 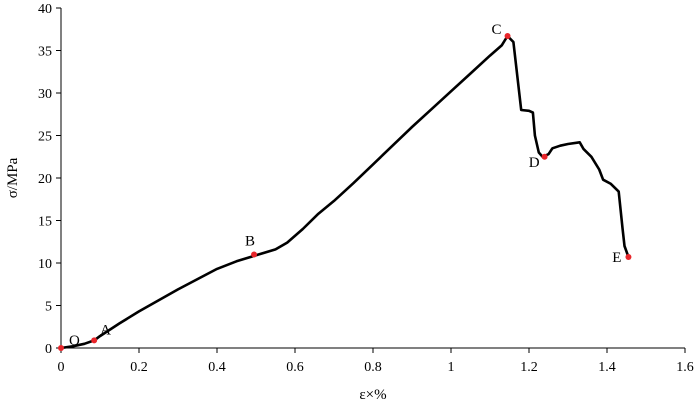 What do you see at coordinates (250, 242) in the screenshot?
I see `point-label-b: B` at bounding box center [250, 242].